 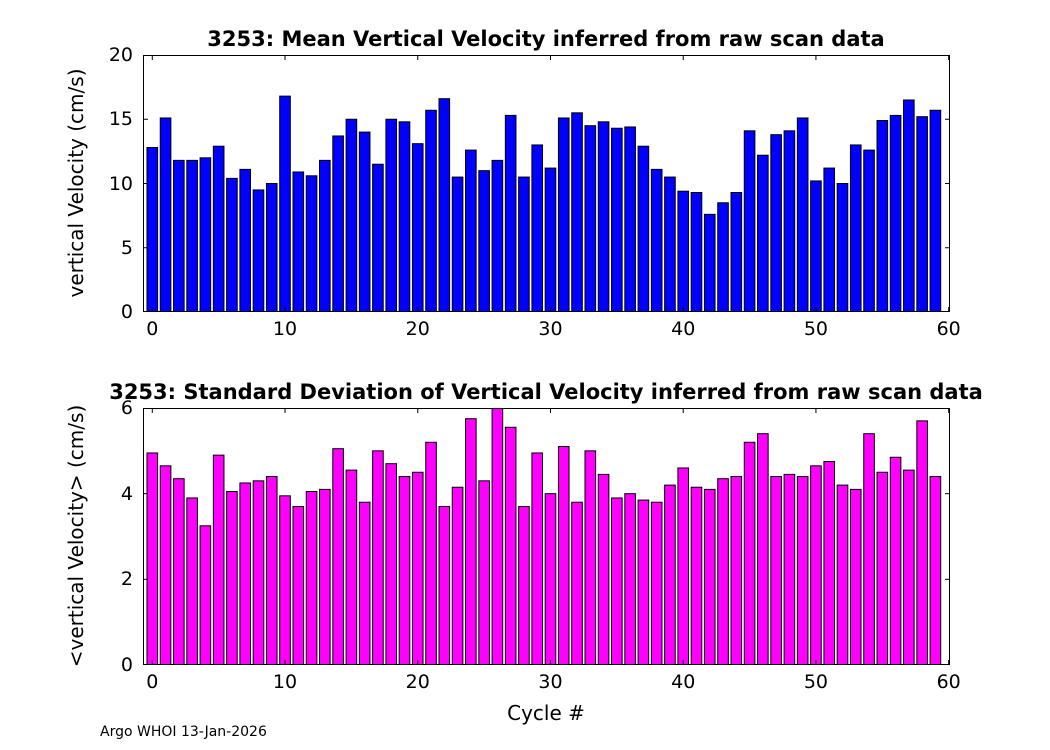 What do you see at coordinates (546, 713) in the screenshot?
I see `x-axis-label: Cycle #` at bounding box center [546, 713].